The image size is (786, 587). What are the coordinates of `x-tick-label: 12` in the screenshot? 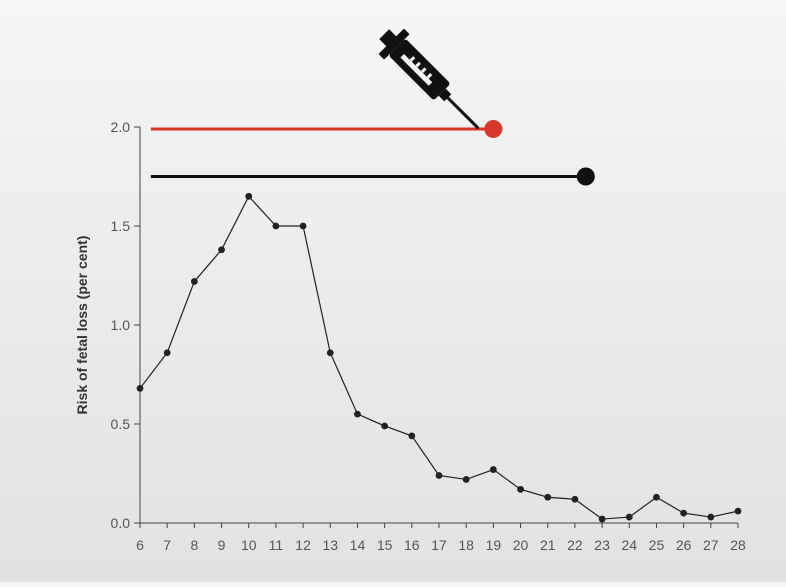 It's located at (303, 545).